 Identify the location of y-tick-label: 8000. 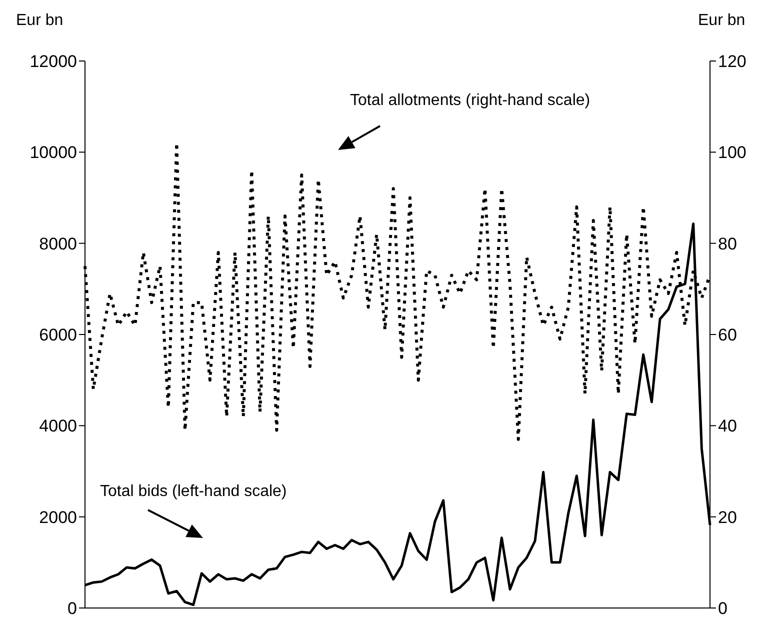
(58, 244).